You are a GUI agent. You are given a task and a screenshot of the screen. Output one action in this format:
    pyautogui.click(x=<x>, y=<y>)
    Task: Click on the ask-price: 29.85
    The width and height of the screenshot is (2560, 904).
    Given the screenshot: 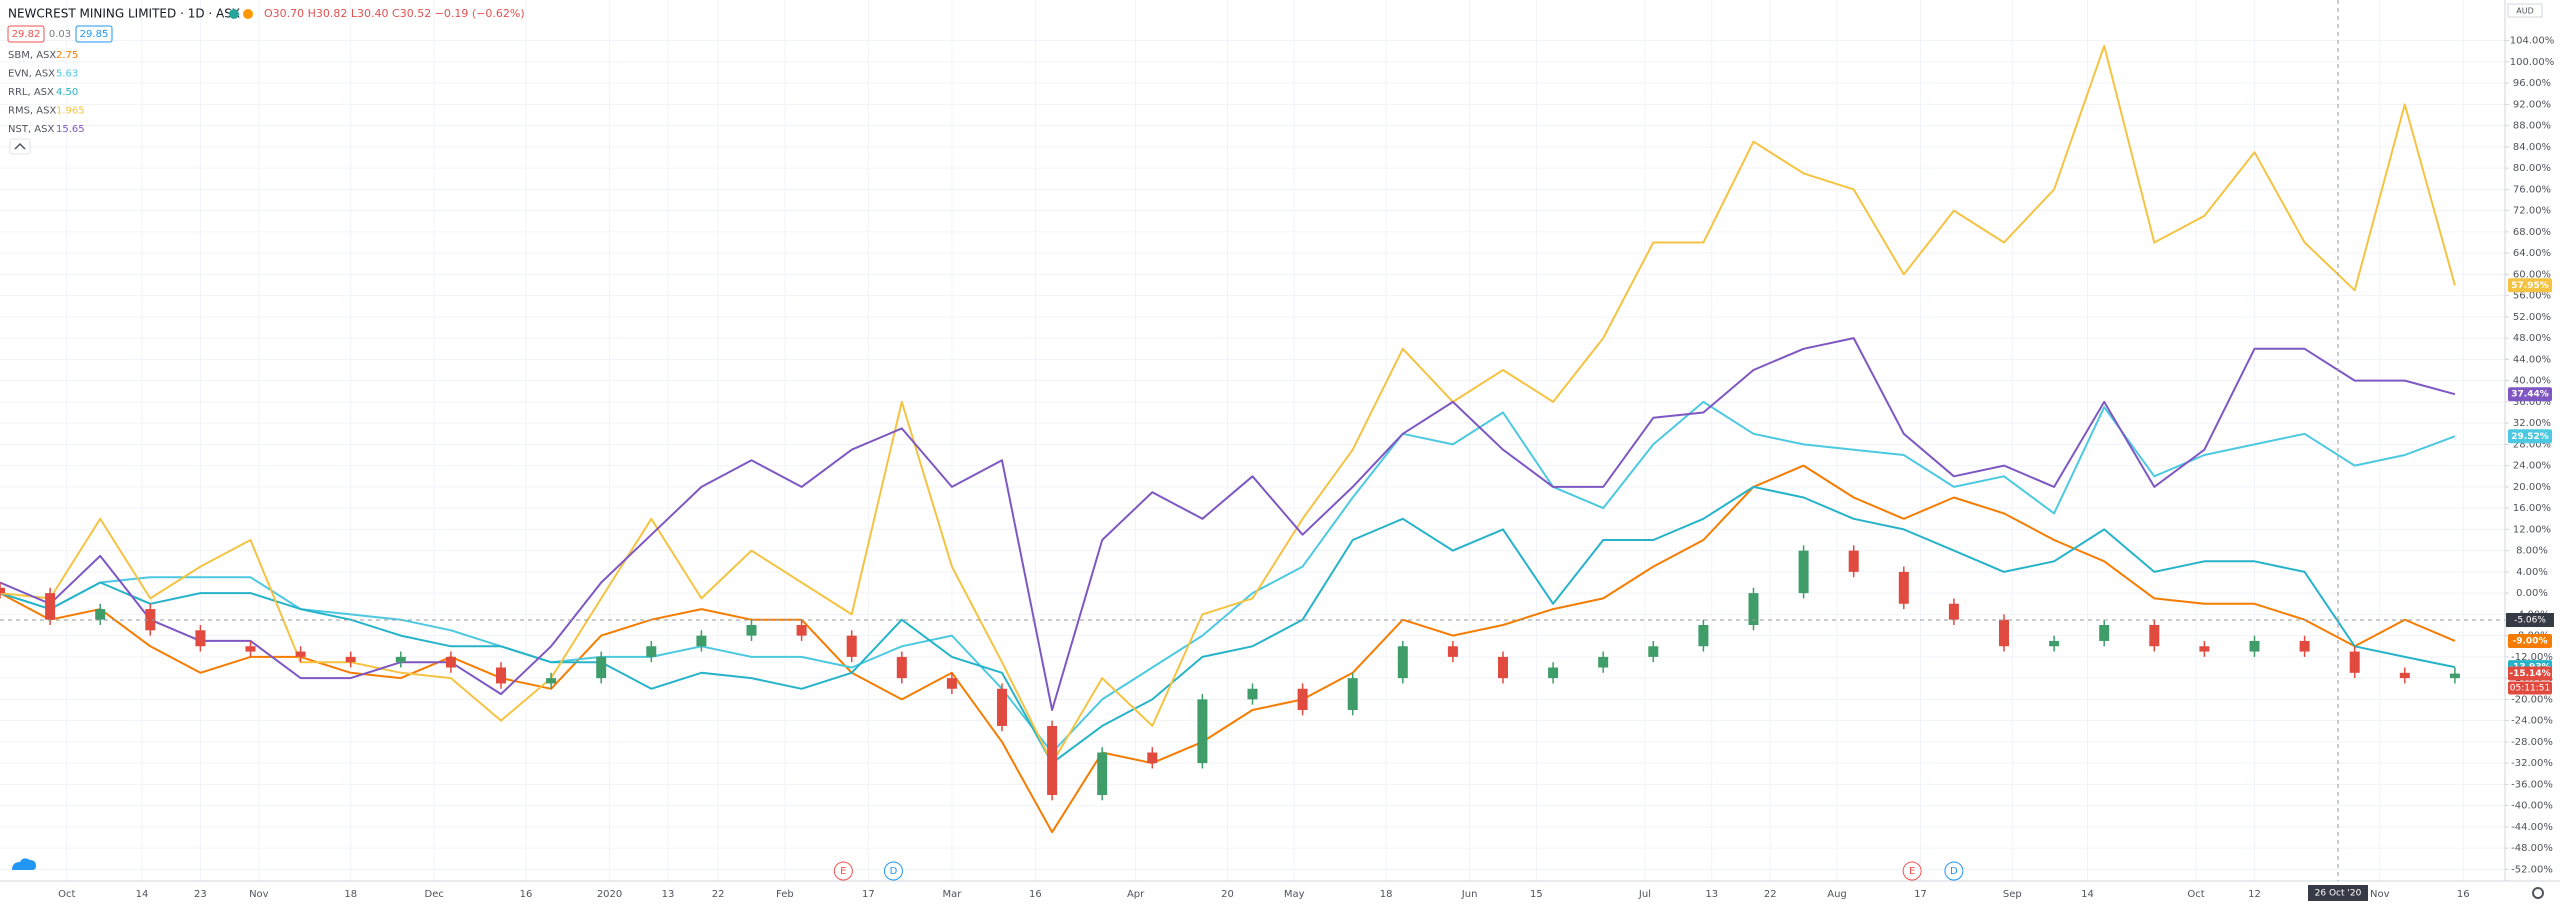 What is the action you would take?
    pyautogui.click(x=94, y=34)
    